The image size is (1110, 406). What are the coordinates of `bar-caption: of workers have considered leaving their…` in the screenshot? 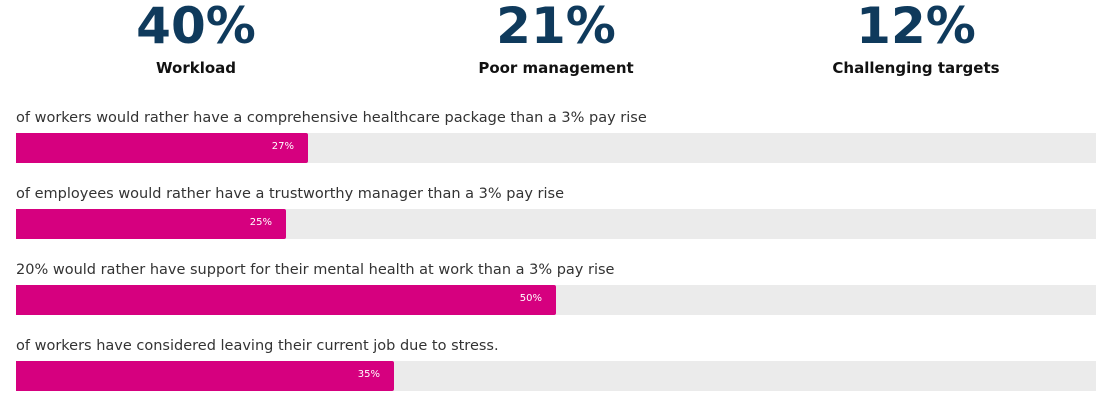 It's located at (257, 346).